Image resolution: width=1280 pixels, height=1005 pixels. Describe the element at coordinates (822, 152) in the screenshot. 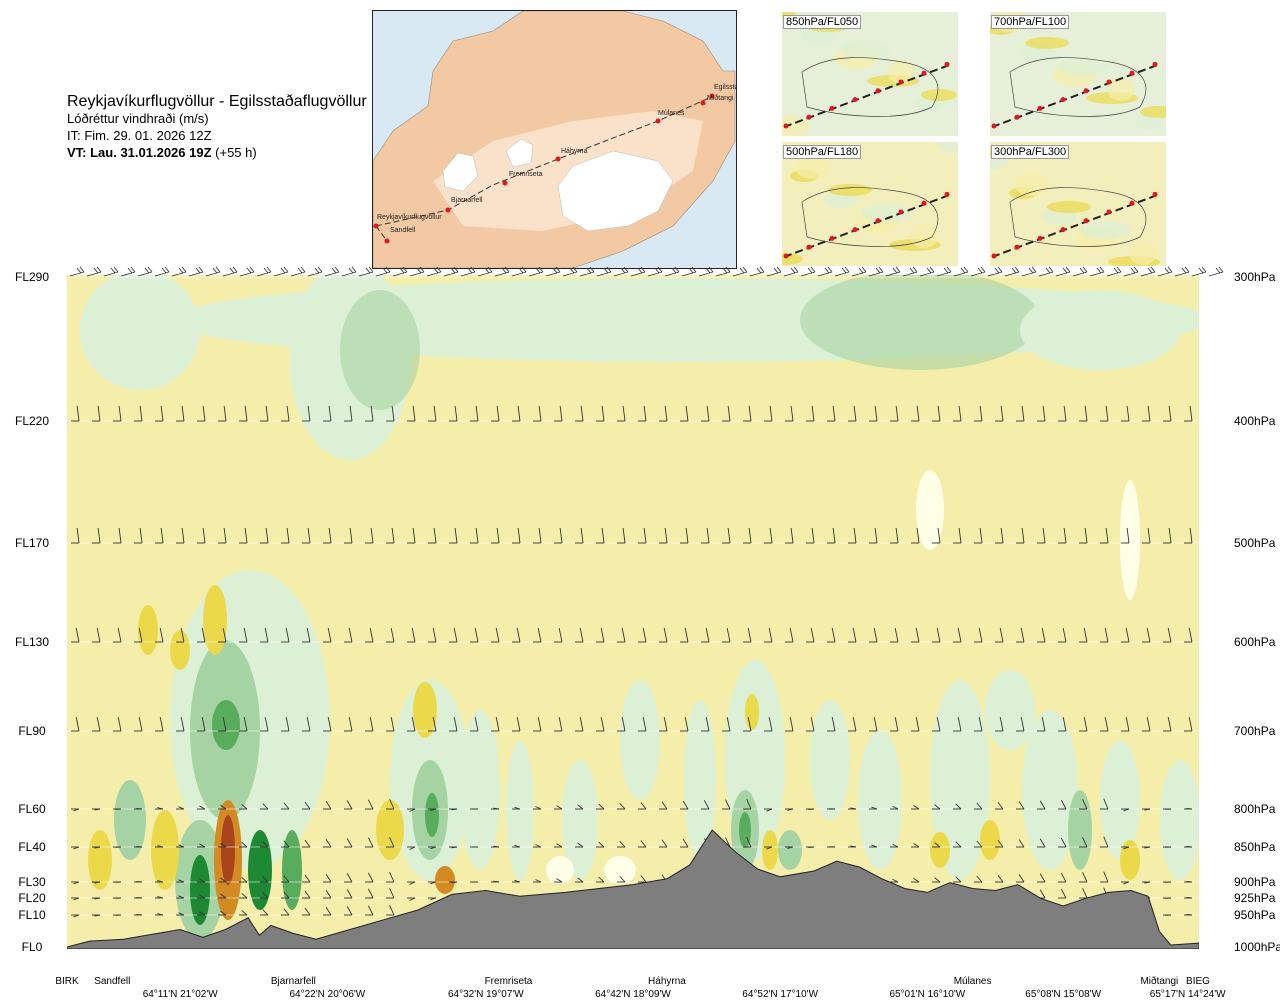

I see `inset-label-500: 500hPa/FL180` at that location.